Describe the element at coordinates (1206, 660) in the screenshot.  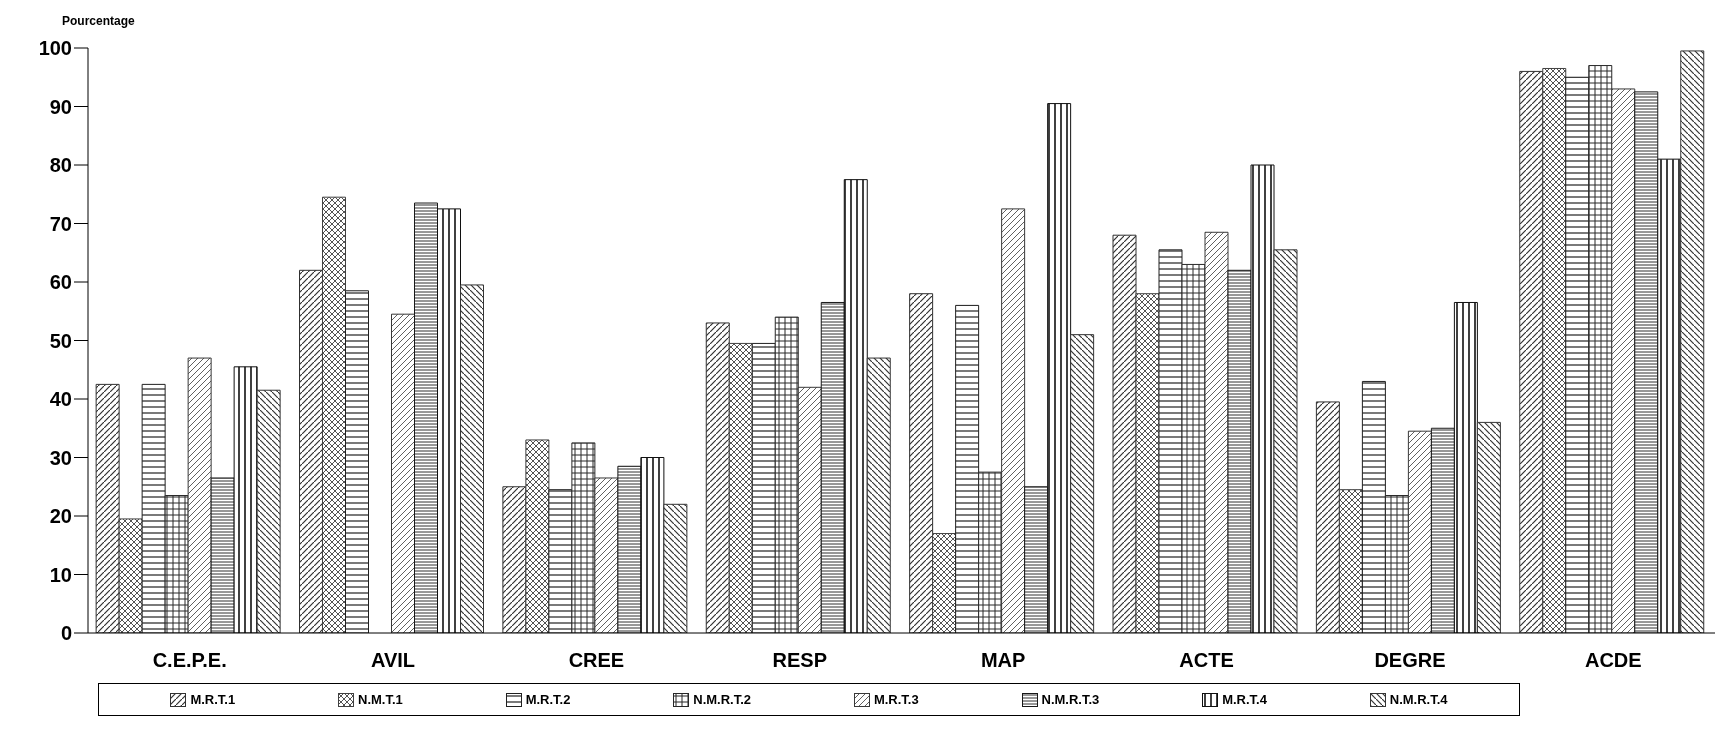
I see `x-tick-label: ACTE` at that location.